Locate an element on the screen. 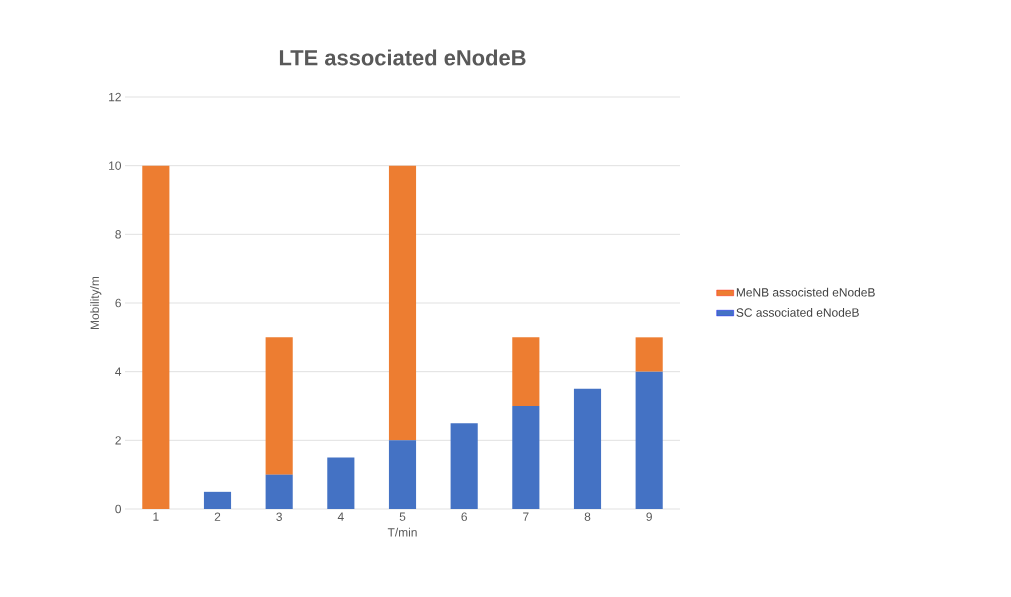  y-tick-label: 2 is located at coordinates (118, 440).